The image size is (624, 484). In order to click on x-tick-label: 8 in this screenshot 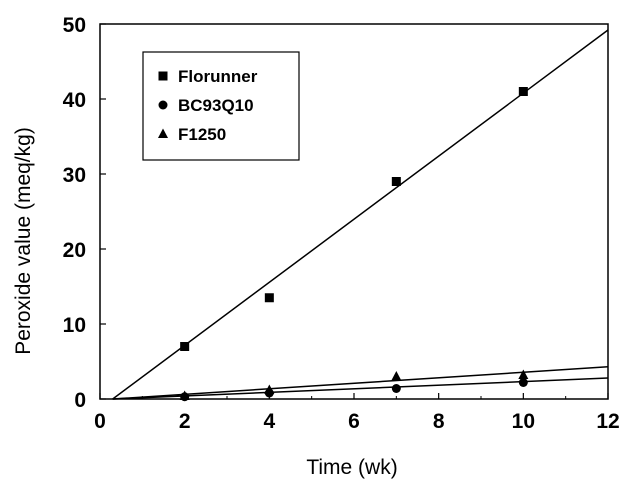, I will do `click(439, 421)`.